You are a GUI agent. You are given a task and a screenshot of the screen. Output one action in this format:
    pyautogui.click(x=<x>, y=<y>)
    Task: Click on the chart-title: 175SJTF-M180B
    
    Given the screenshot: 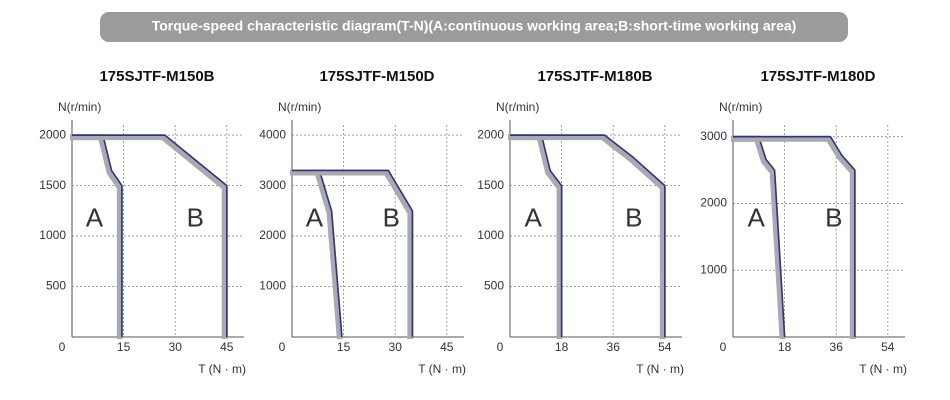 What is the action you would take?
    pyautogui.click(x=594, y=76)
    